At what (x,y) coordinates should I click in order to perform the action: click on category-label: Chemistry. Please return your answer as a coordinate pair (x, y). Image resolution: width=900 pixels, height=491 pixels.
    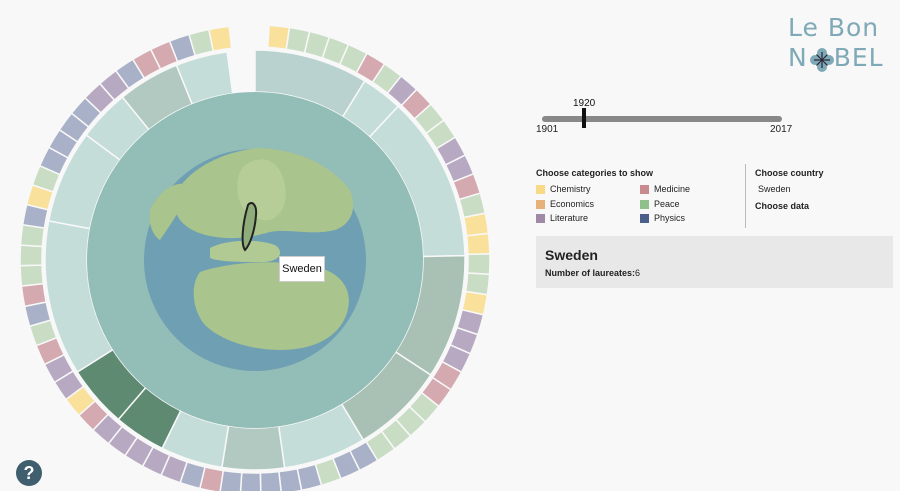
    Looking at the image, I should click on (570, 189).